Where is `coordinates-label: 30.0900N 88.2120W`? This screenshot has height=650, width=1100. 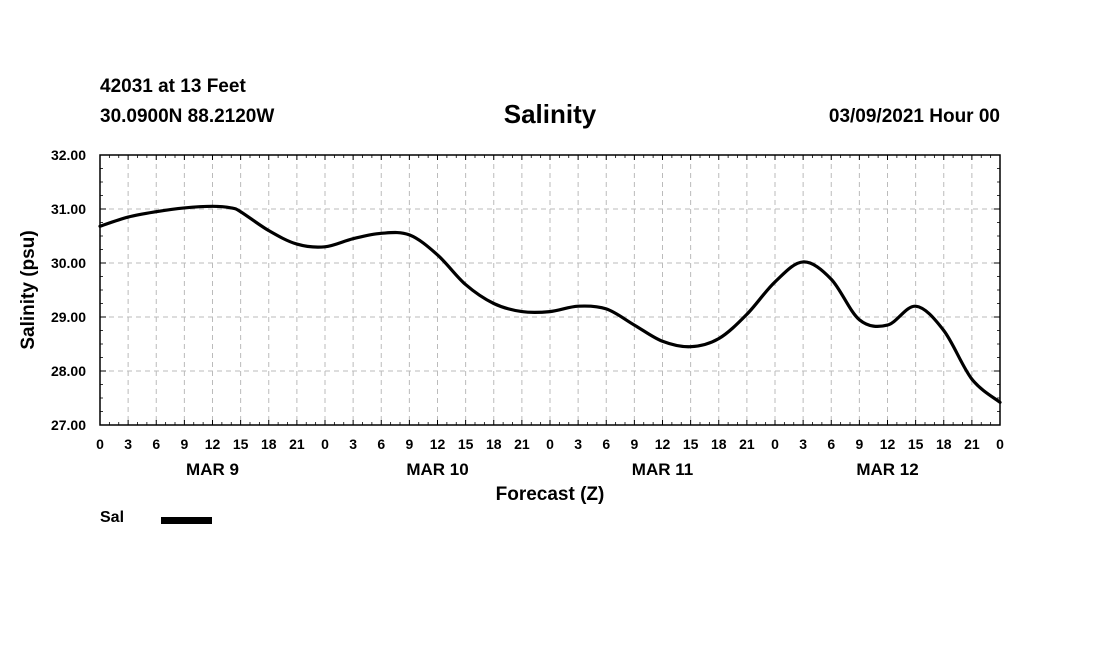
coordinates-label: 30.0900N 88.2120W is located at coordinates (187, 116).